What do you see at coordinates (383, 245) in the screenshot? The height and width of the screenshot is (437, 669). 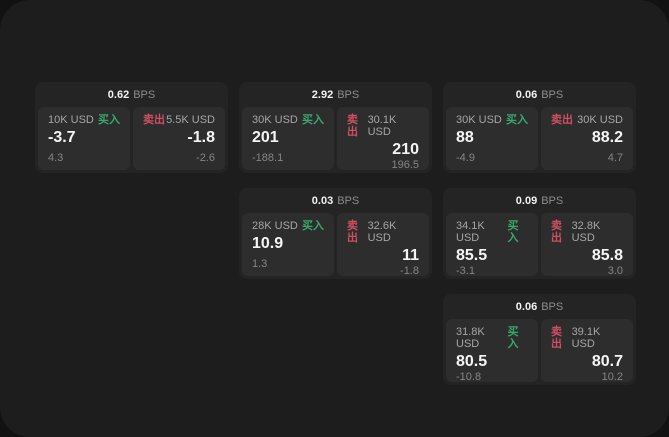 I see `sell-panel: 卖出 32.6K USD 11 -1.8` at bounding box center [383, 245].